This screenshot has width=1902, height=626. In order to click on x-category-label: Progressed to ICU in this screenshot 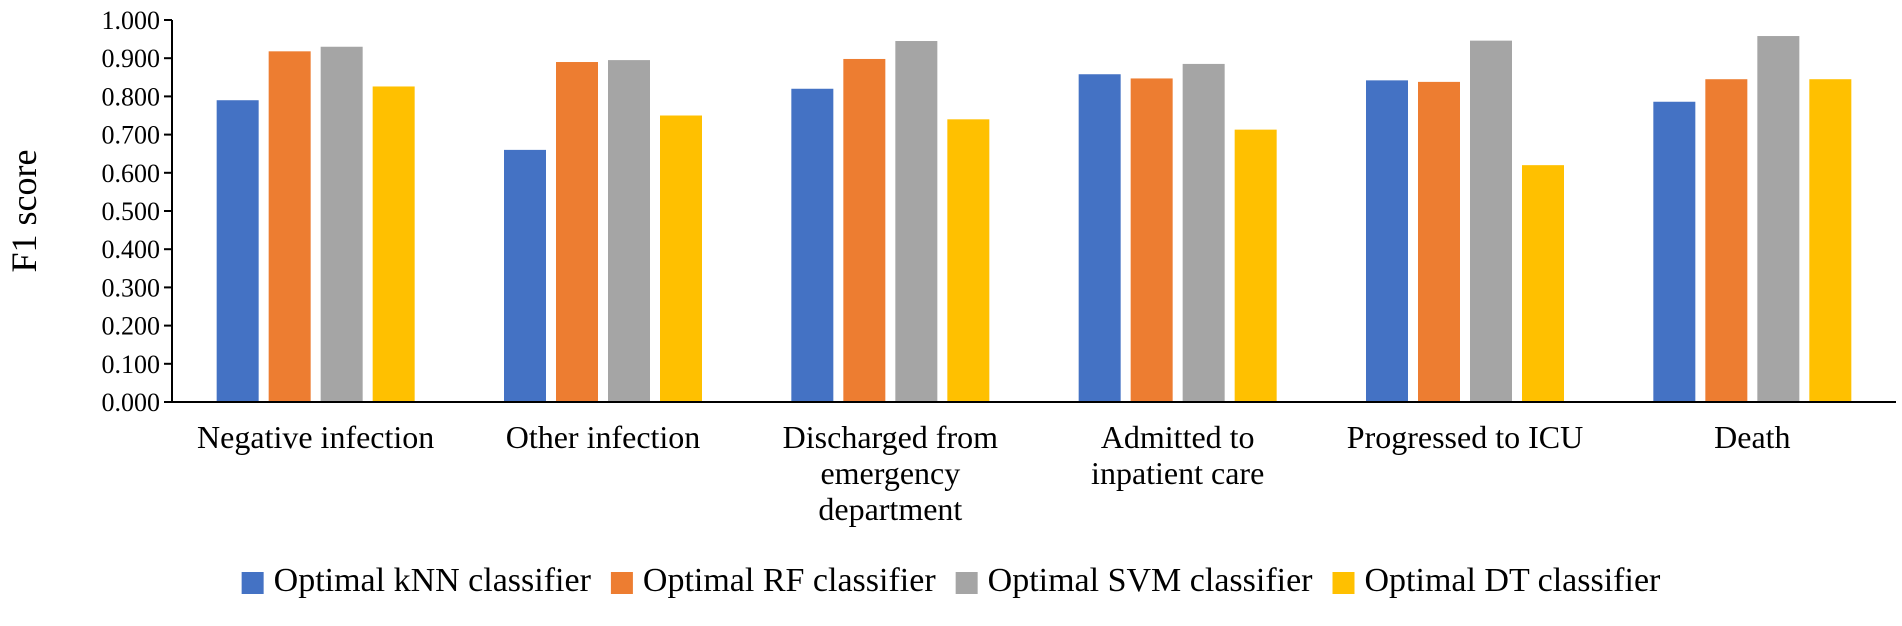, I will do `click(1465, 437)`.